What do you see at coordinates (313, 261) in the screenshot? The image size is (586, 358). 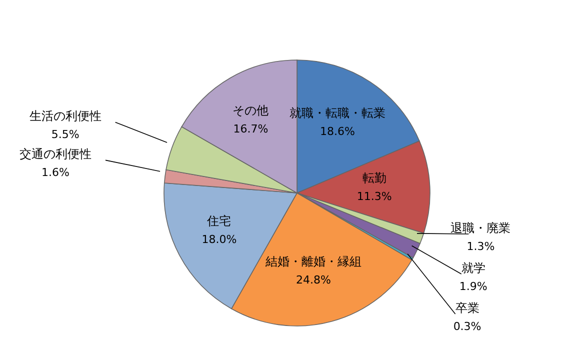 I see `slice-label: 結婚・離婚・縁組` at bounding box center [313, 261].